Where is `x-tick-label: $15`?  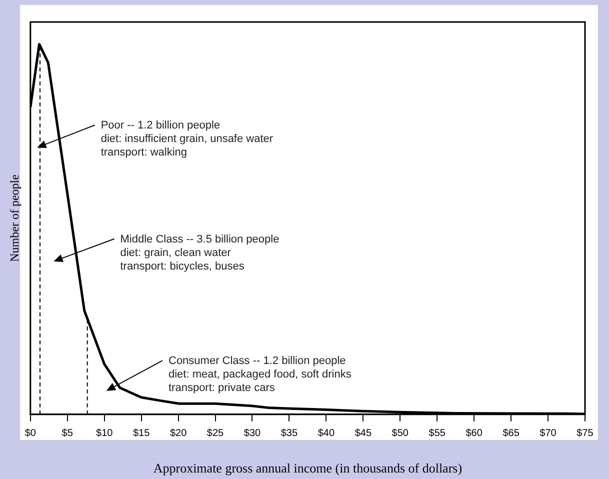 x-tick-label: $15 is located at coordinates (141, 434).